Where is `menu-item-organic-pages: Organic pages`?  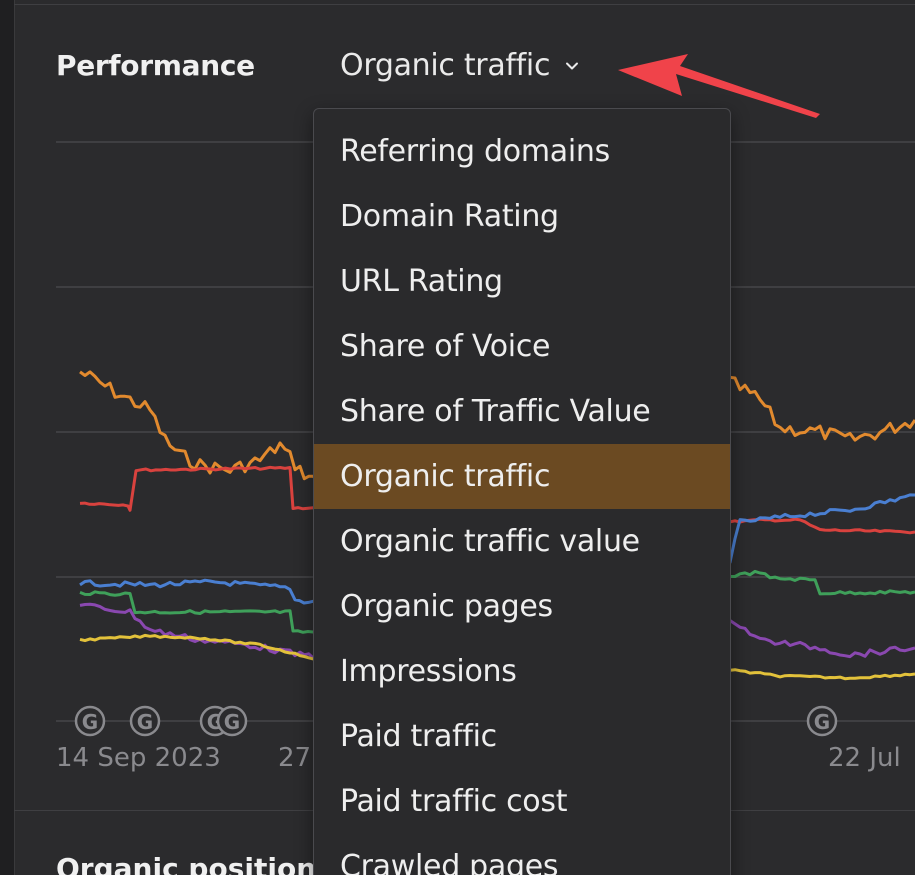
menu-item-organic-pages: Organic pages is located at coordinates (446, 606).